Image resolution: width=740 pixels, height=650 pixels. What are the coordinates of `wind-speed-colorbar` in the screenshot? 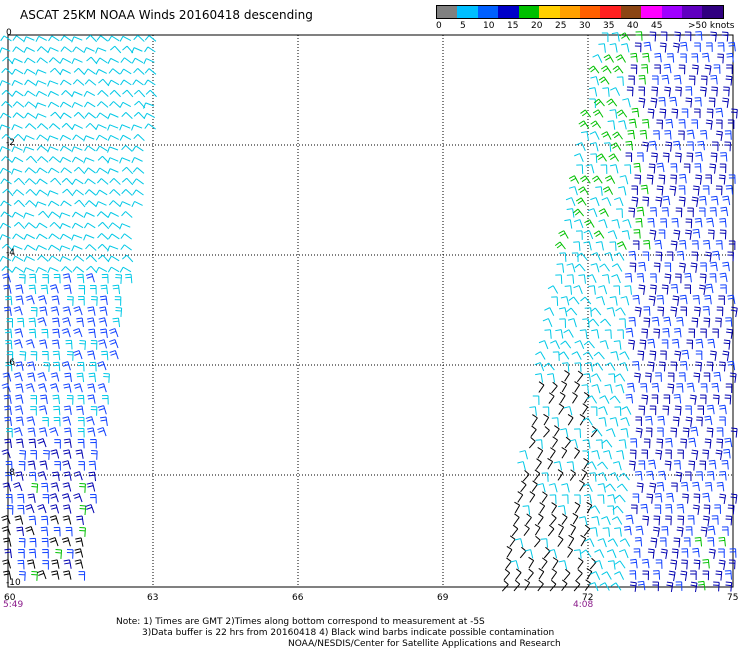 It's located at (580, 12).